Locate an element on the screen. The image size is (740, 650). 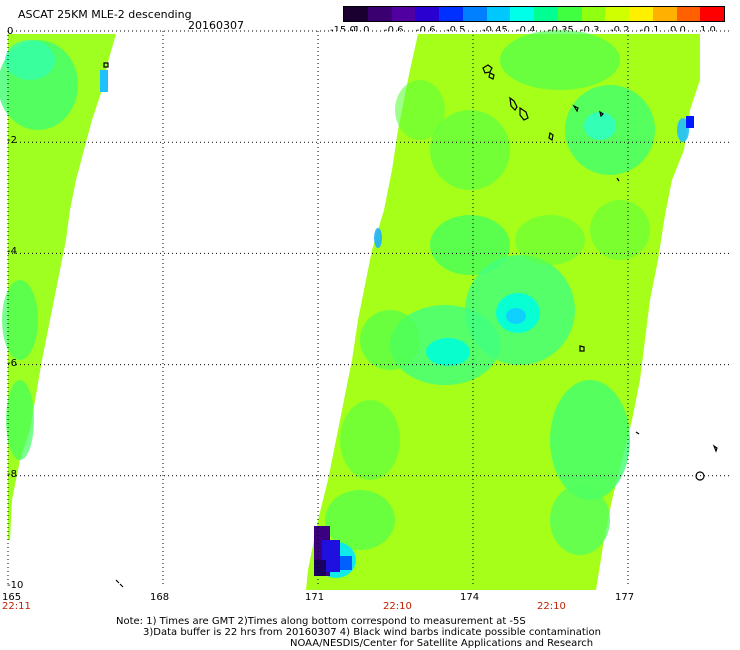
colorbar-label: 1.0 is located at coordinates (708, 30).